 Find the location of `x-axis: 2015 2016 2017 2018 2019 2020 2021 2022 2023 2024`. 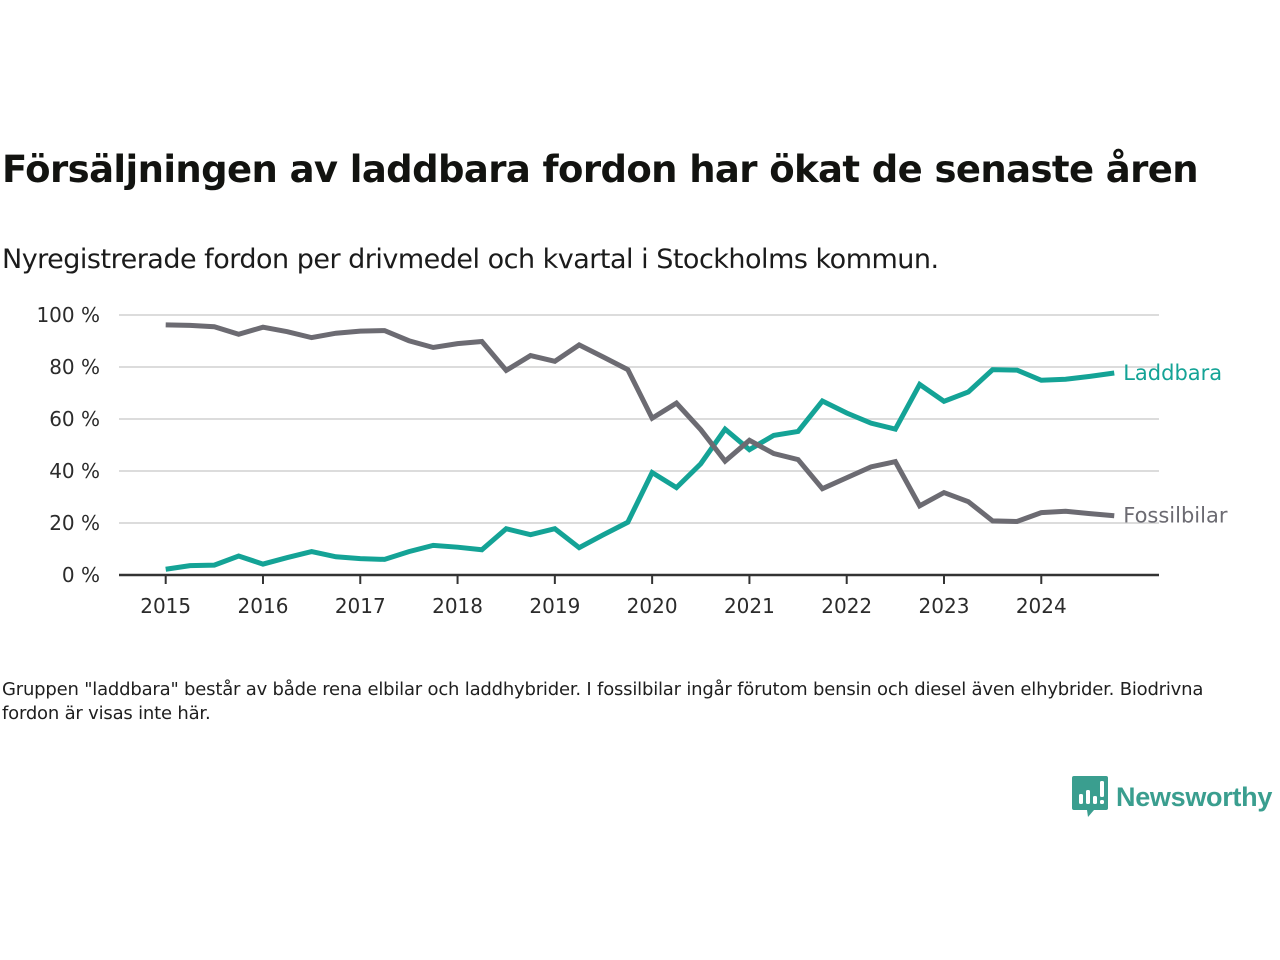

x-axis: 2015 2016 2017 2018 2019 2020 2021 2022 2023 2024 is located at coordinates (639, 595).